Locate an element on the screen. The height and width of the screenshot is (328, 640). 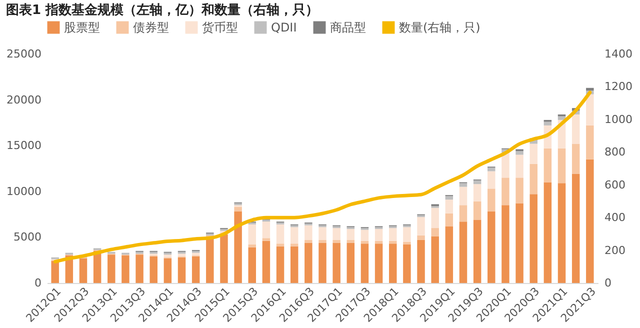
legend-label: 数量(右轴，只) is located at coordinates (439, 27).